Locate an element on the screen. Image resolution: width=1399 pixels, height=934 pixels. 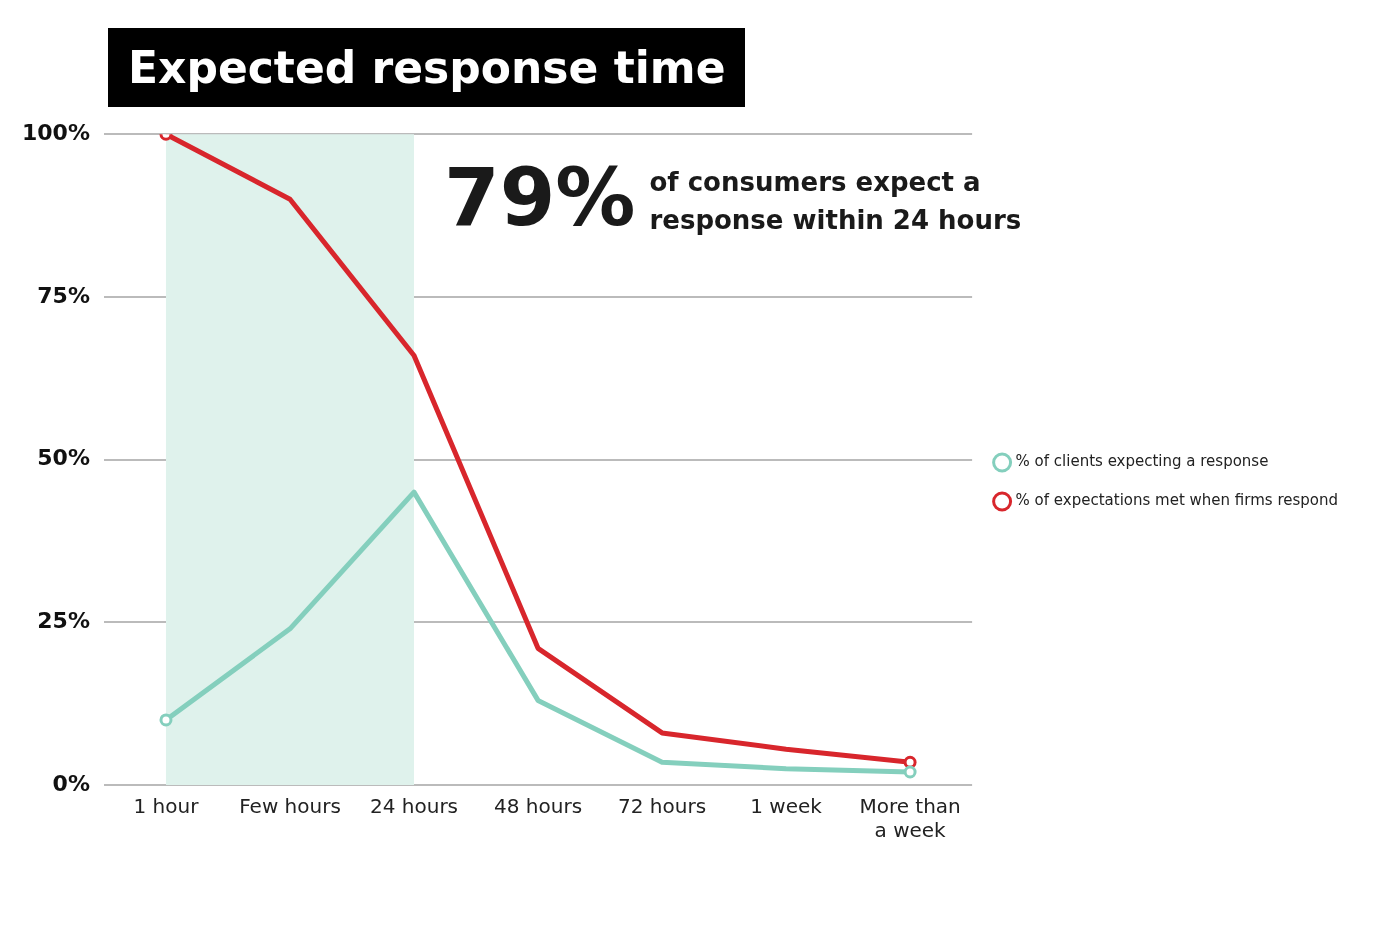
y-tick-label: 100% is located at coordinates (56, 132).